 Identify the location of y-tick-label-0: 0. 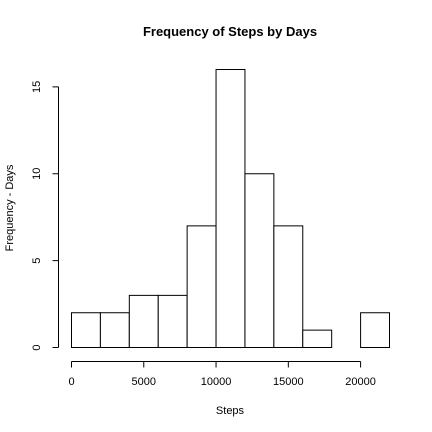
(37, 347).